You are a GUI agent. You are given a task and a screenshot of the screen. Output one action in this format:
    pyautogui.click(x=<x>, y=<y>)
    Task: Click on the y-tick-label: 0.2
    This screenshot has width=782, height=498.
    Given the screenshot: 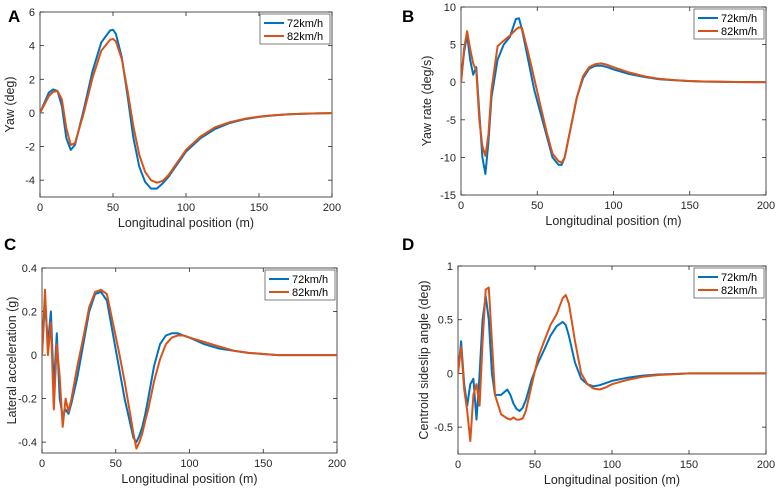 What is the action you would take?
    pyautogui.click(x=29, y=313)
    